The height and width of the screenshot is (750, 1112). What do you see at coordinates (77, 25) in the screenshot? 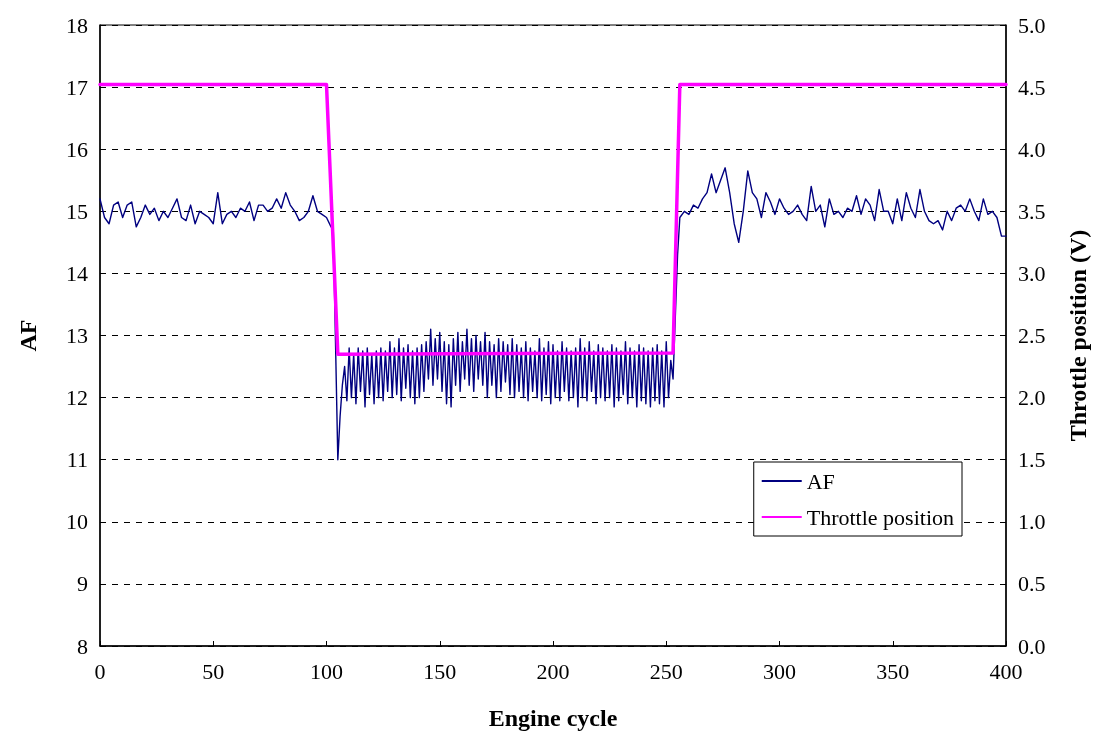
I see `y-tick-label: 18` at bounding box center [77, 25].